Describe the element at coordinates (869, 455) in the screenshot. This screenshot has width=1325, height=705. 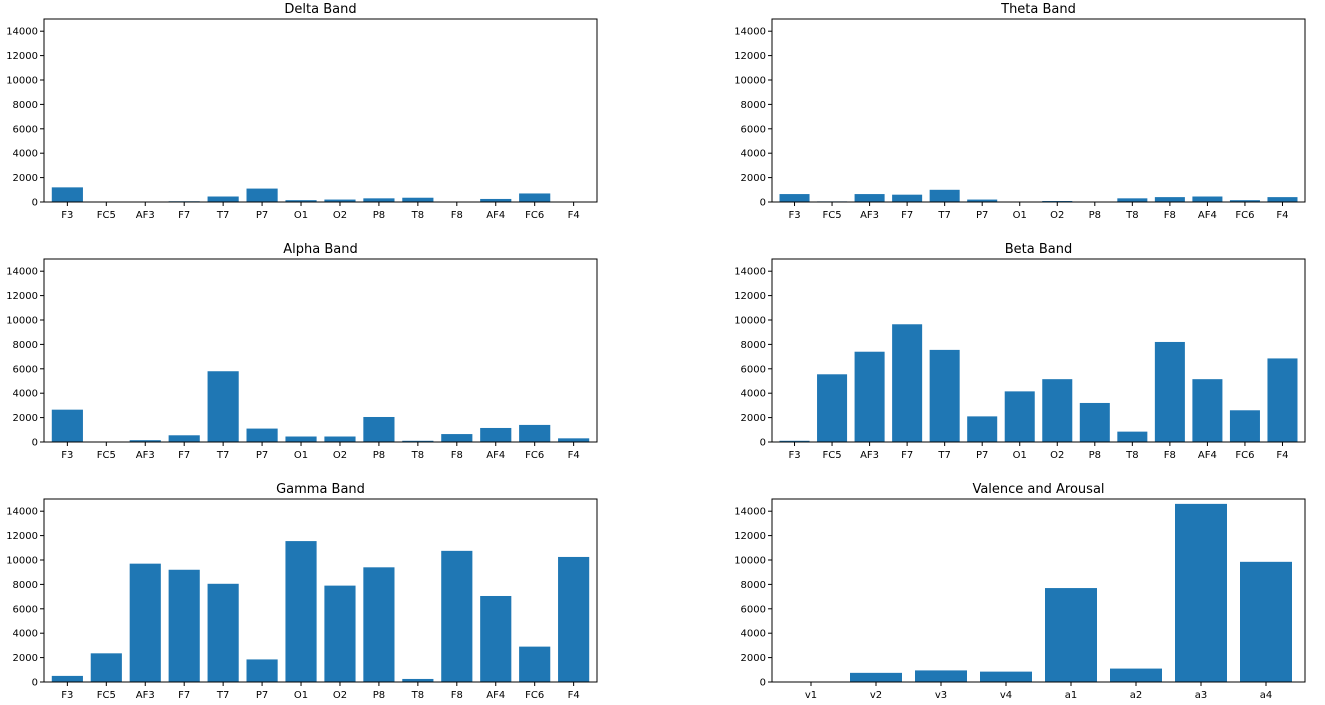
I see `beta-band-xtick-label: AF3` at that location.